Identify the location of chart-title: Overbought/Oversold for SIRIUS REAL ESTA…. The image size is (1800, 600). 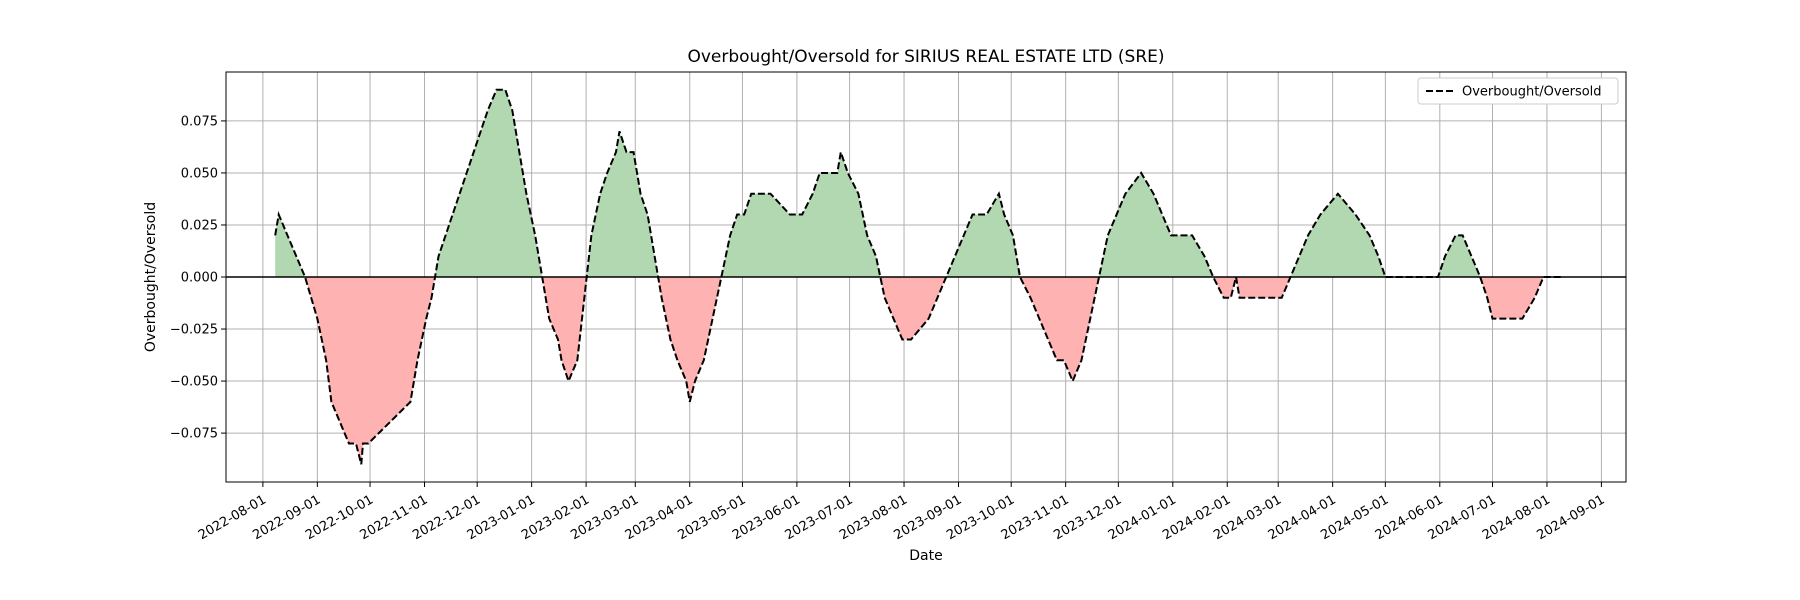
(925, 57).